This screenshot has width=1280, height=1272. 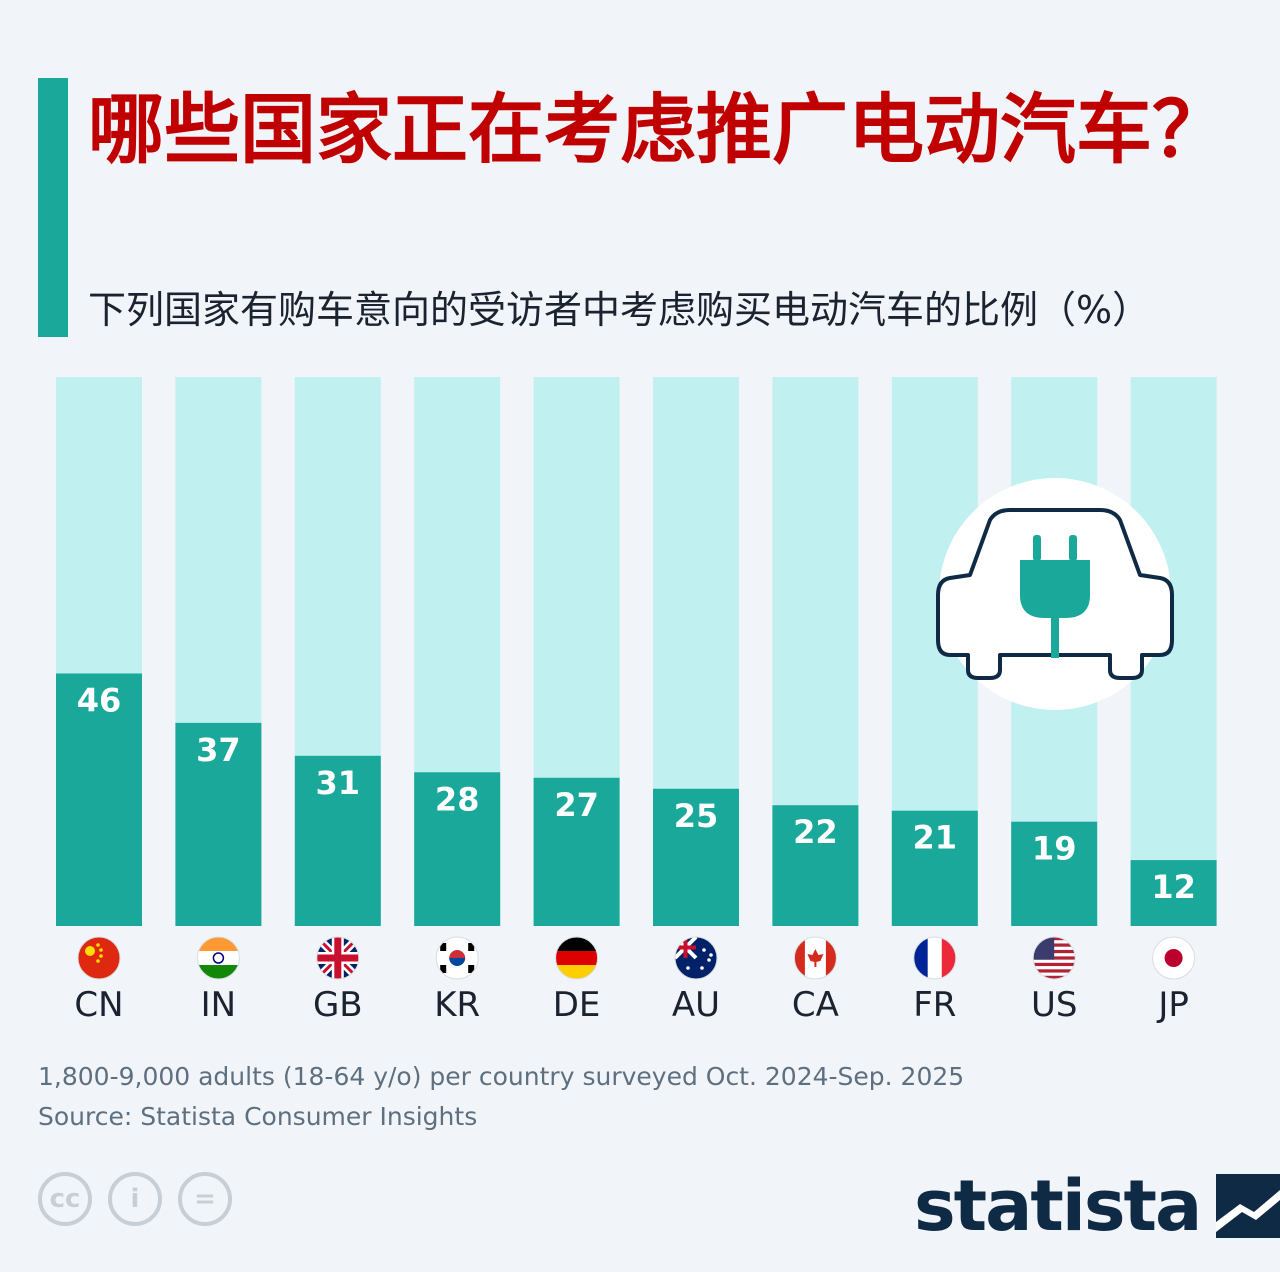 I want to click on bar-ca, so click(x=815, y=865).